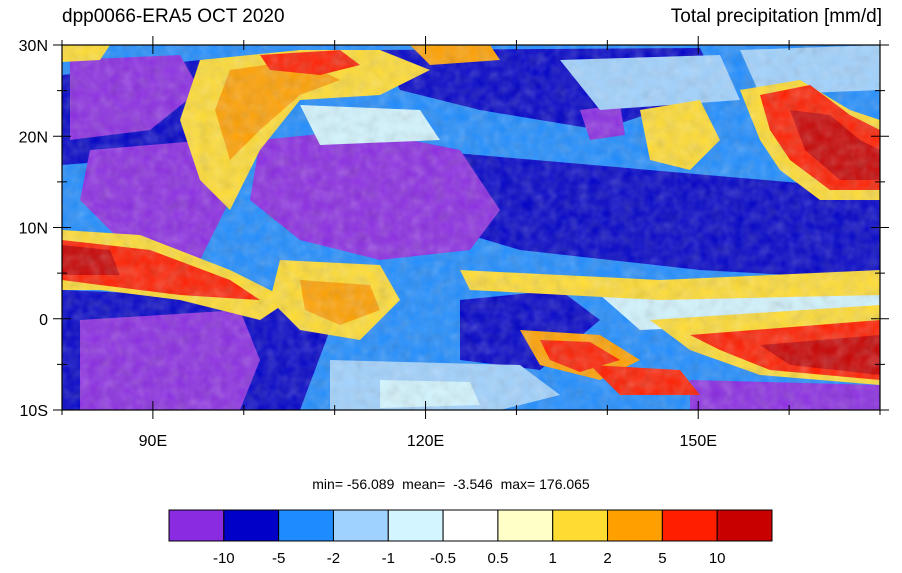  Describe the element at coordinates (443, 558) in the screenshot. I see `colorbar-label: -0.5` at that location.